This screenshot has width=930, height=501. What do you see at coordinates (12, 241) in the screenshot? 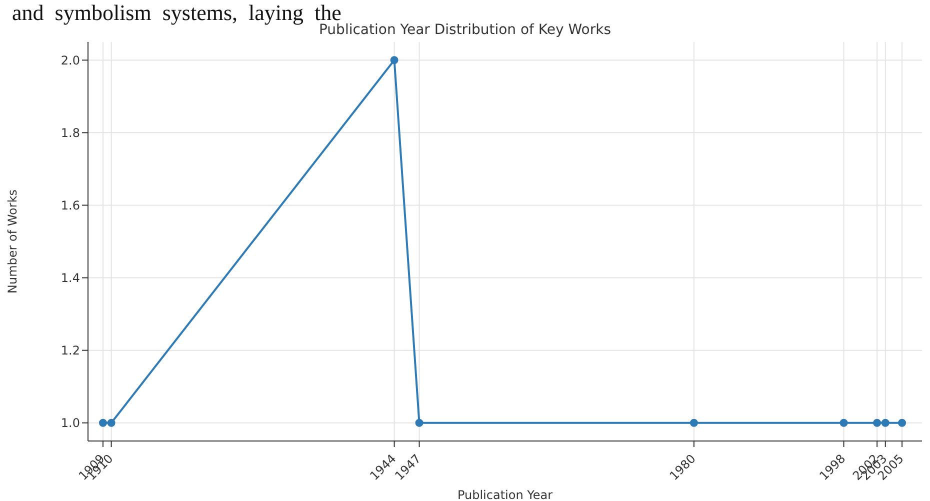
I see `y-axis-title: Number of Works` at bounding box center [12, 241].